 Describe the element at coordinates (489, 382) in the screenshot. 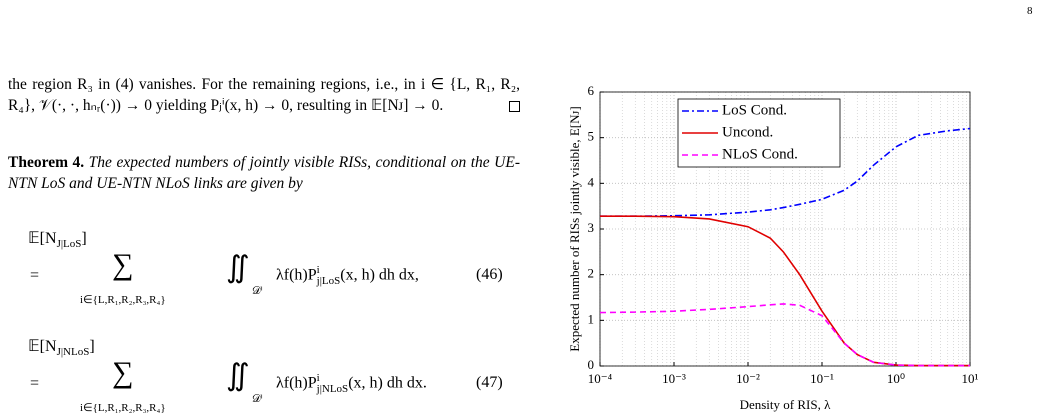

I see `equation-number: (47)` at that location.